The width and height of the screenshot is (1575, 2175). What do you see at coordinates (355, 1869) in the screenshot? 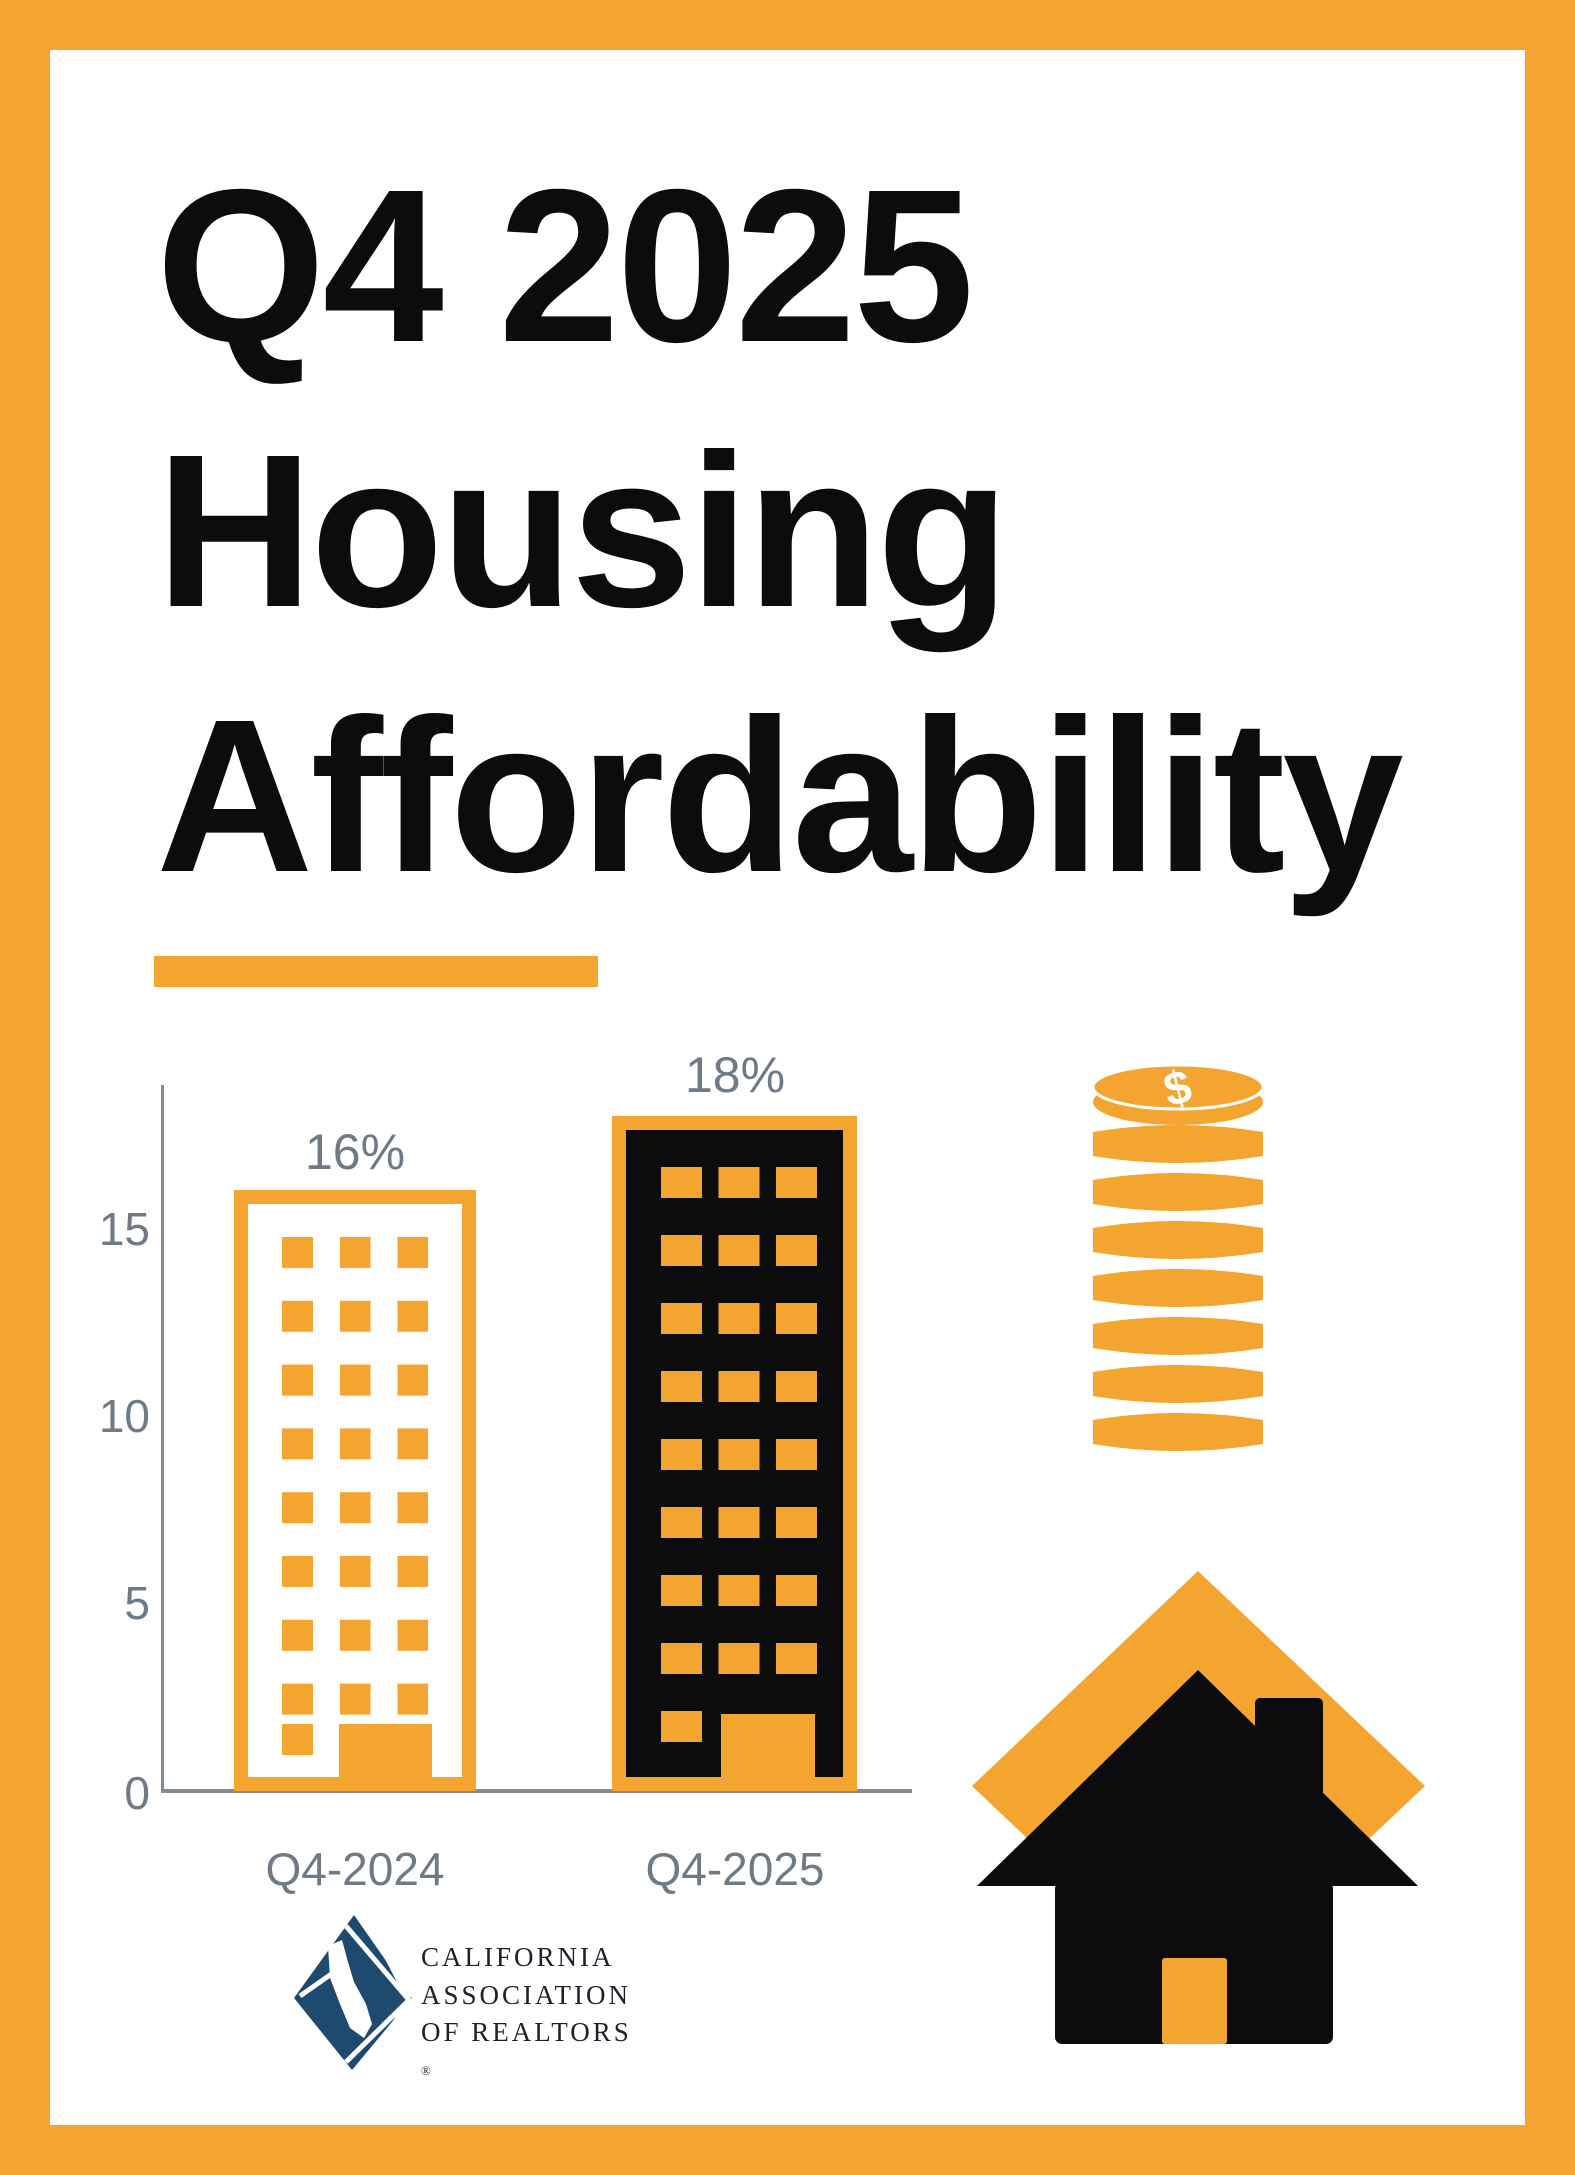
I see `x-label-q4-2024: Q4-2024` at bounding box center [355, 1869].